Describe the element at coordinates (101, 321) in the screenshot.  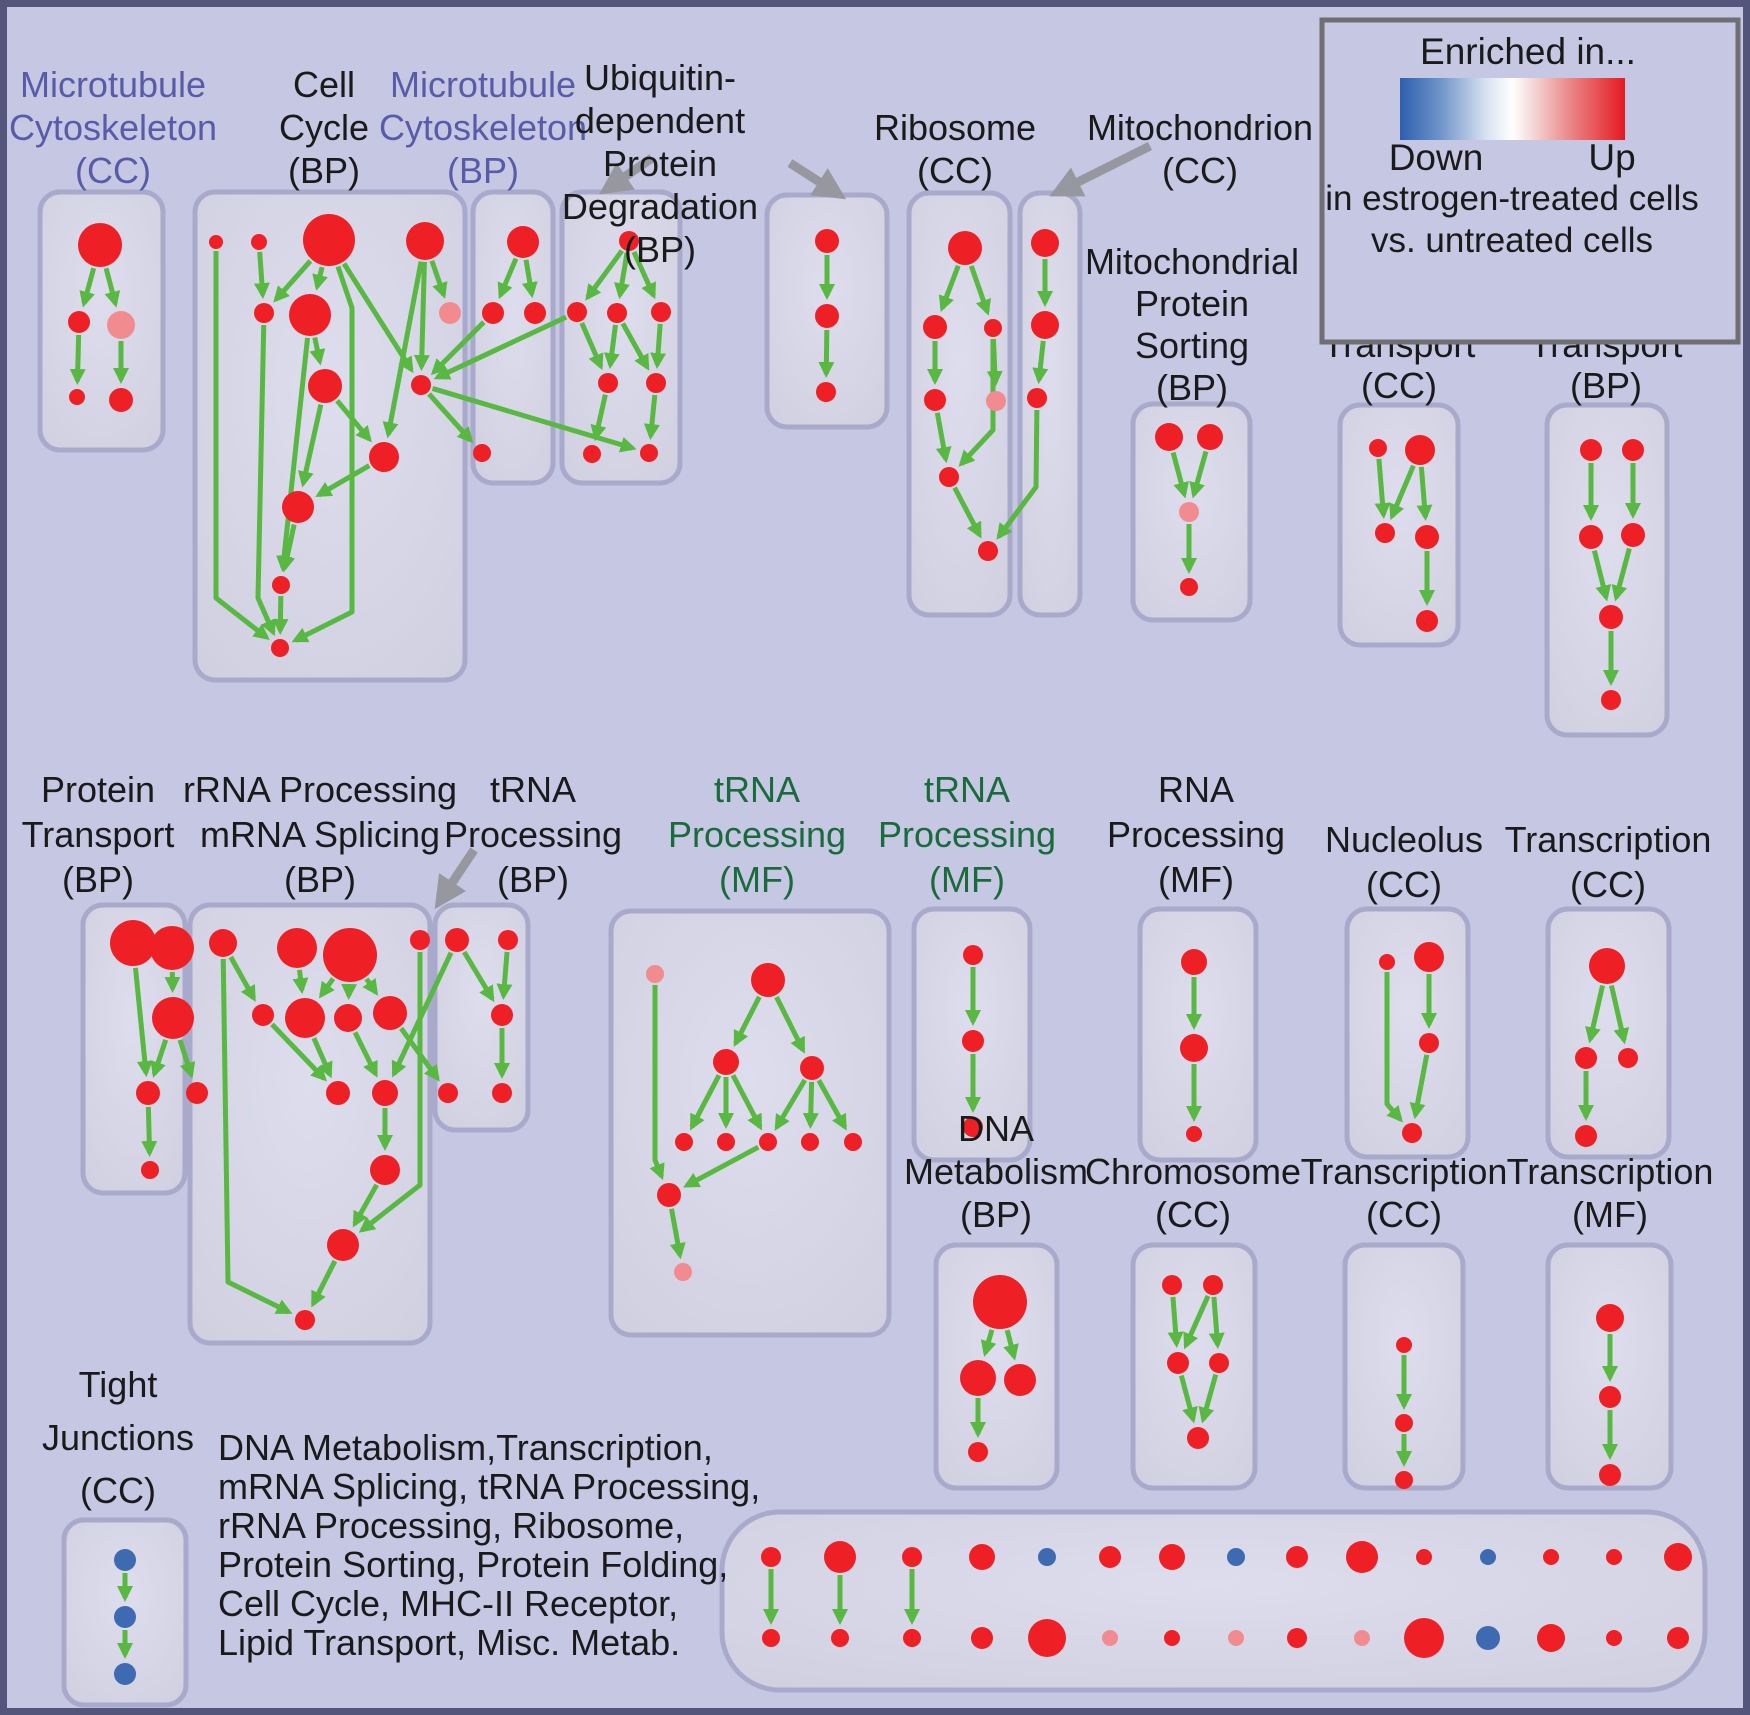
I see `cluster-mt-cytoskeleton-cc-box` at that location.